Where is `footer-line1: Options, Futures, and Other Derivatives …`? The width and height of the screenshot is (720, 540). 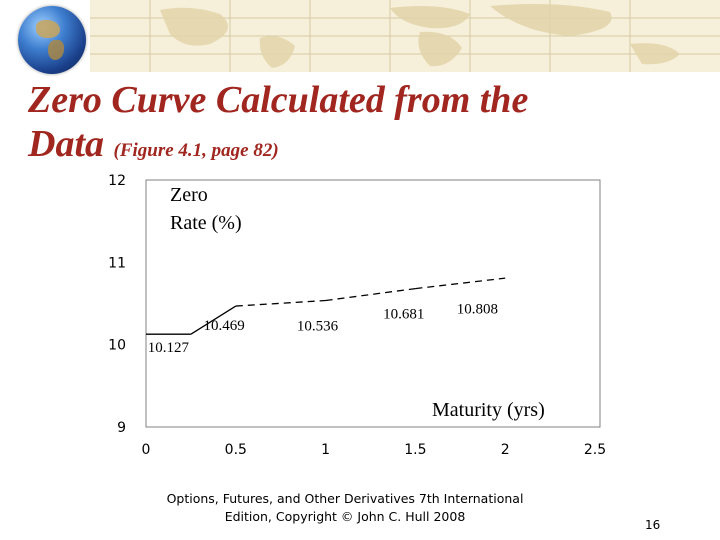 footer-line1: Options, Futures, and Other Derivatives … is located at coordinates (345, 498).